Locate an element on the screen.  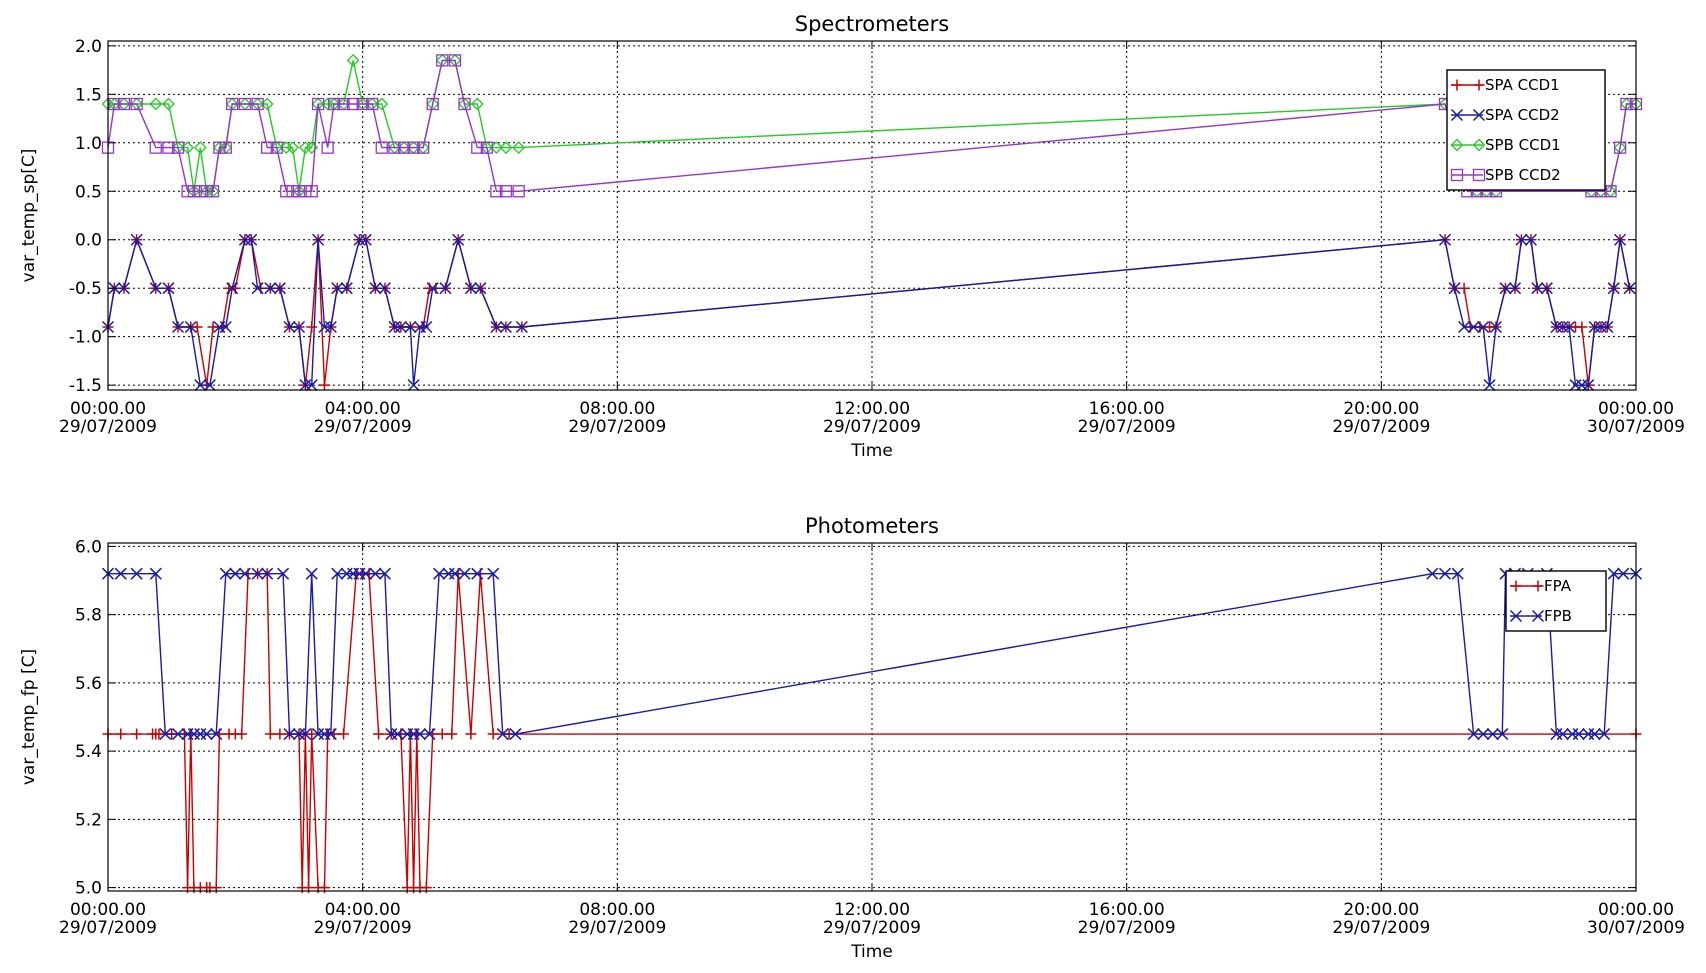
y-tick-label: 5.0 is located at coordinates (88, 889).